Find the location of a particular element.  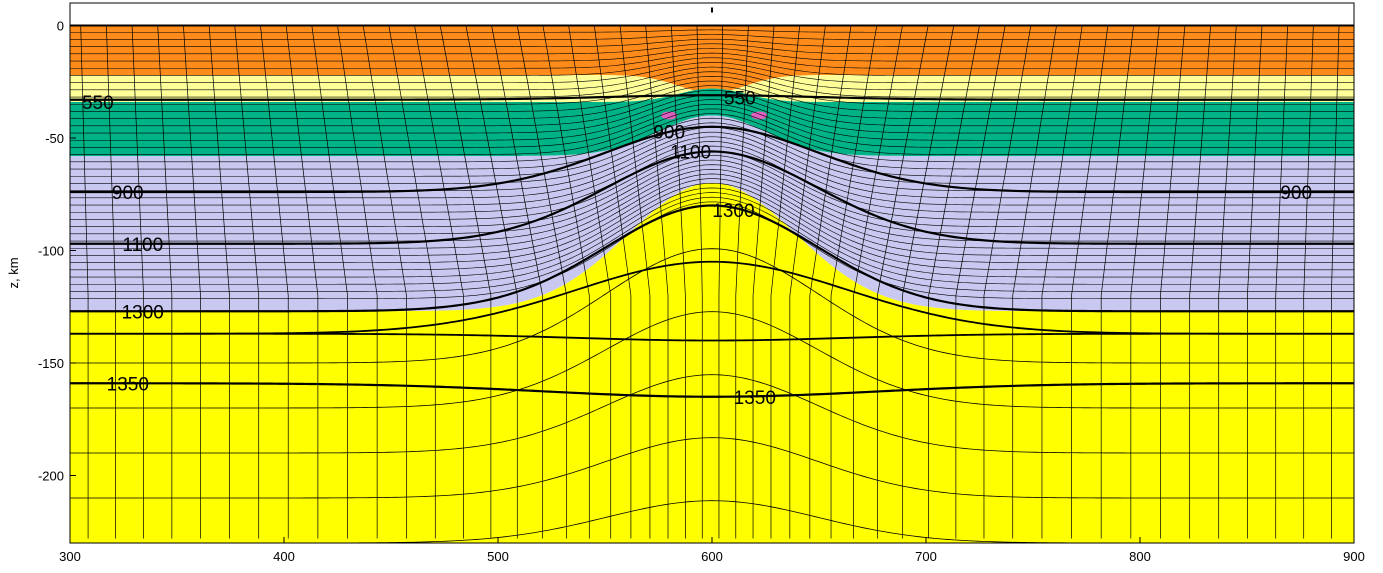

isotherm-label-550: 550 is located at coordinates (740, 99).